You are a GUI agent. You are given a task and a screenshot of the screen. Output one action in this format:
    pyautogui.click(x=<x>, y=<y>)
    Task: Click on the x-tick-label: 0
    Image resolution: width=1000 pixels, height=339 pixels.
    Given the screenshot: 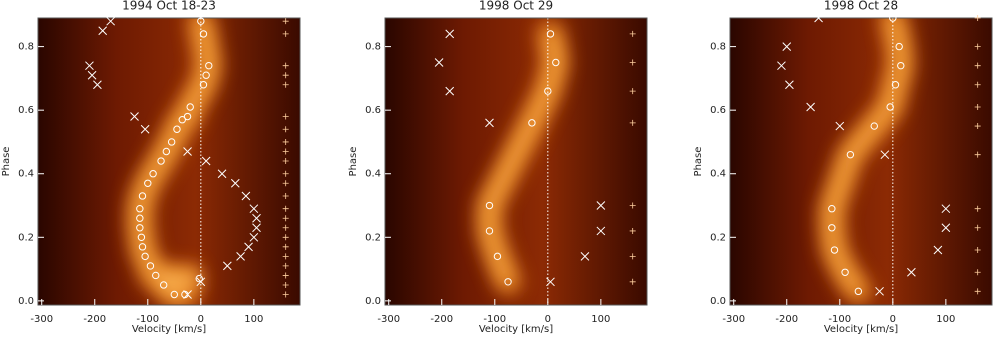 What is the action you would take?
    pyautogui.click(x=548, y=319)
    